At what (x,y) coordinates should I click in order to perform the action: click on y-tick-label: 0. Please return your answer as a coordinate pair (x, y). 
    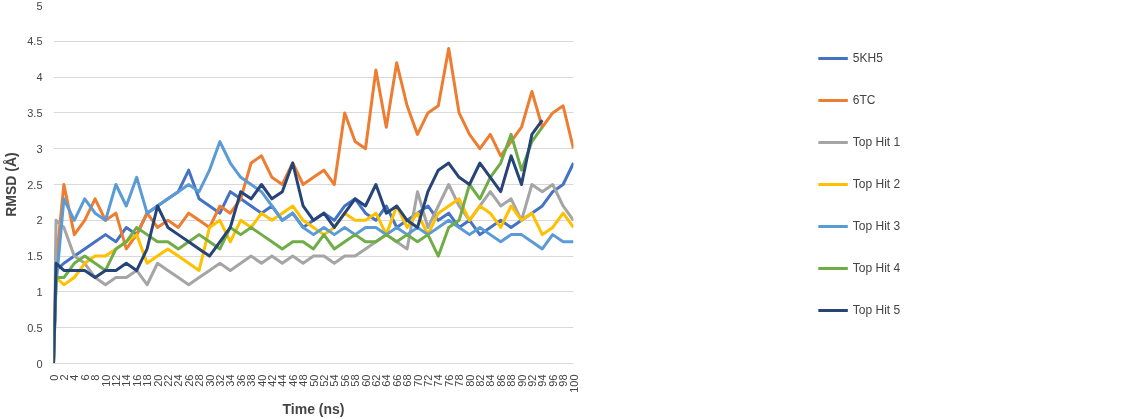
    Looking at the image, I should click on (39, 363).